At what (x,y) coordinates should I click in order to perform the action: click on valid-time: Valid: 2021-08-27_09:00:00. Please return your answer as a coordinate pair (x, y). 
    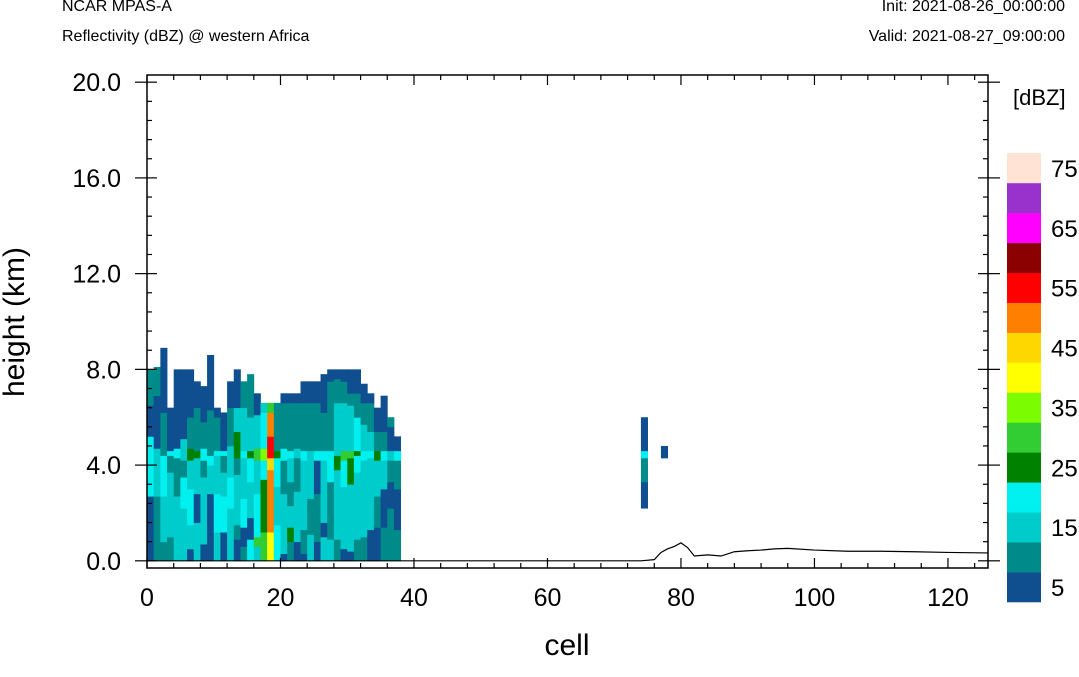
    Looking at the image, I should click on (966, 36).